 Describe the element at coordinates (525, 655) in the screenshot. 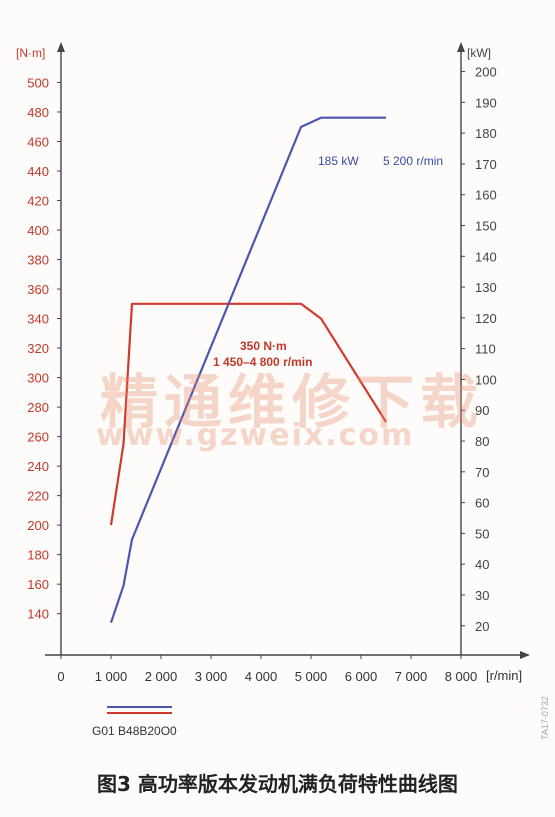

I see `x-axis-arrow` at that location.